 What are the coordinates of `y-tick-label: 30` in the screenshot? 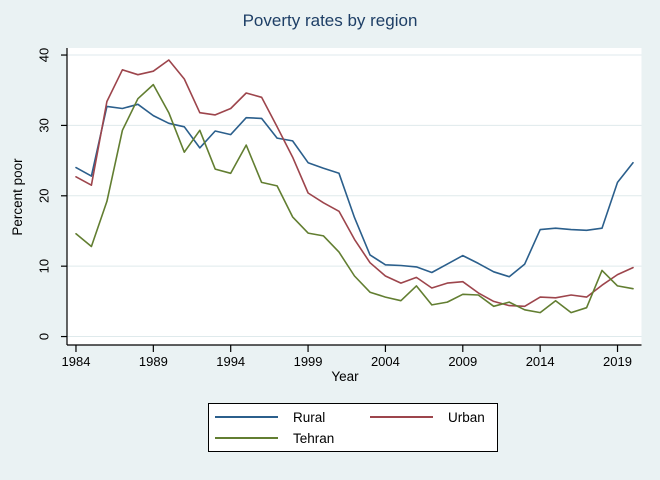 It's located at (44, 125).